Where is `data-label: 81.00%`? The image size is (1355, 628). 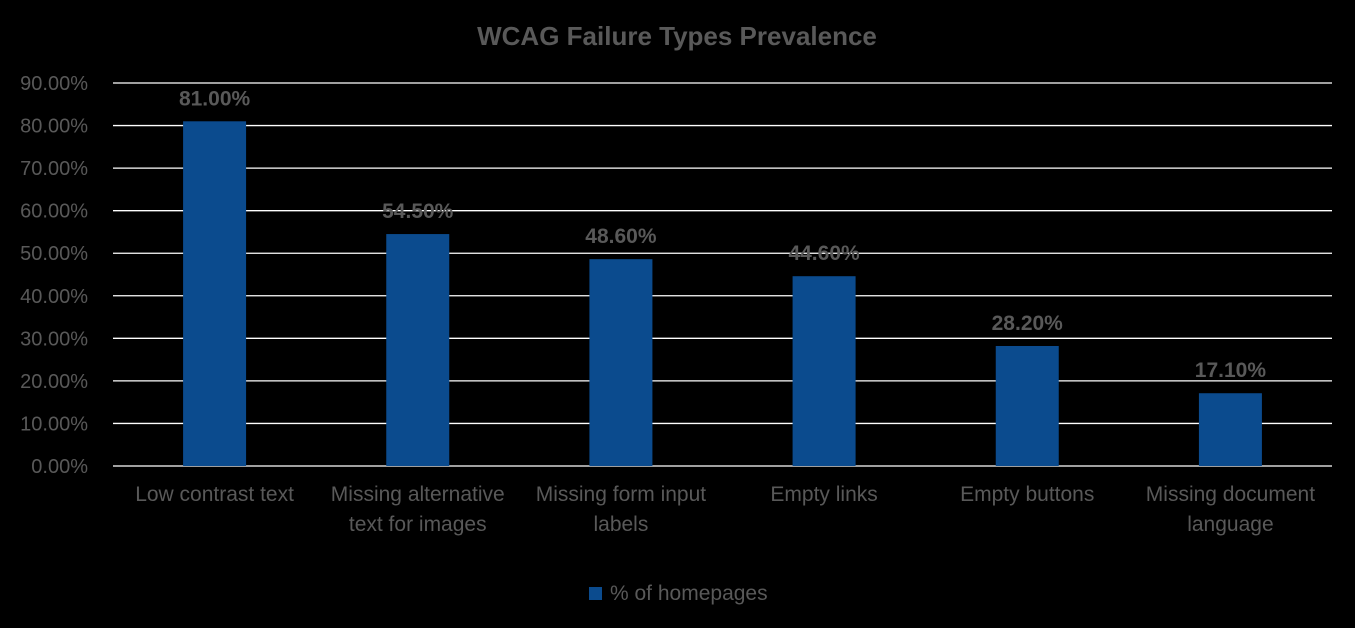 data-label: 81.00% is located at coordinates (215, 98).